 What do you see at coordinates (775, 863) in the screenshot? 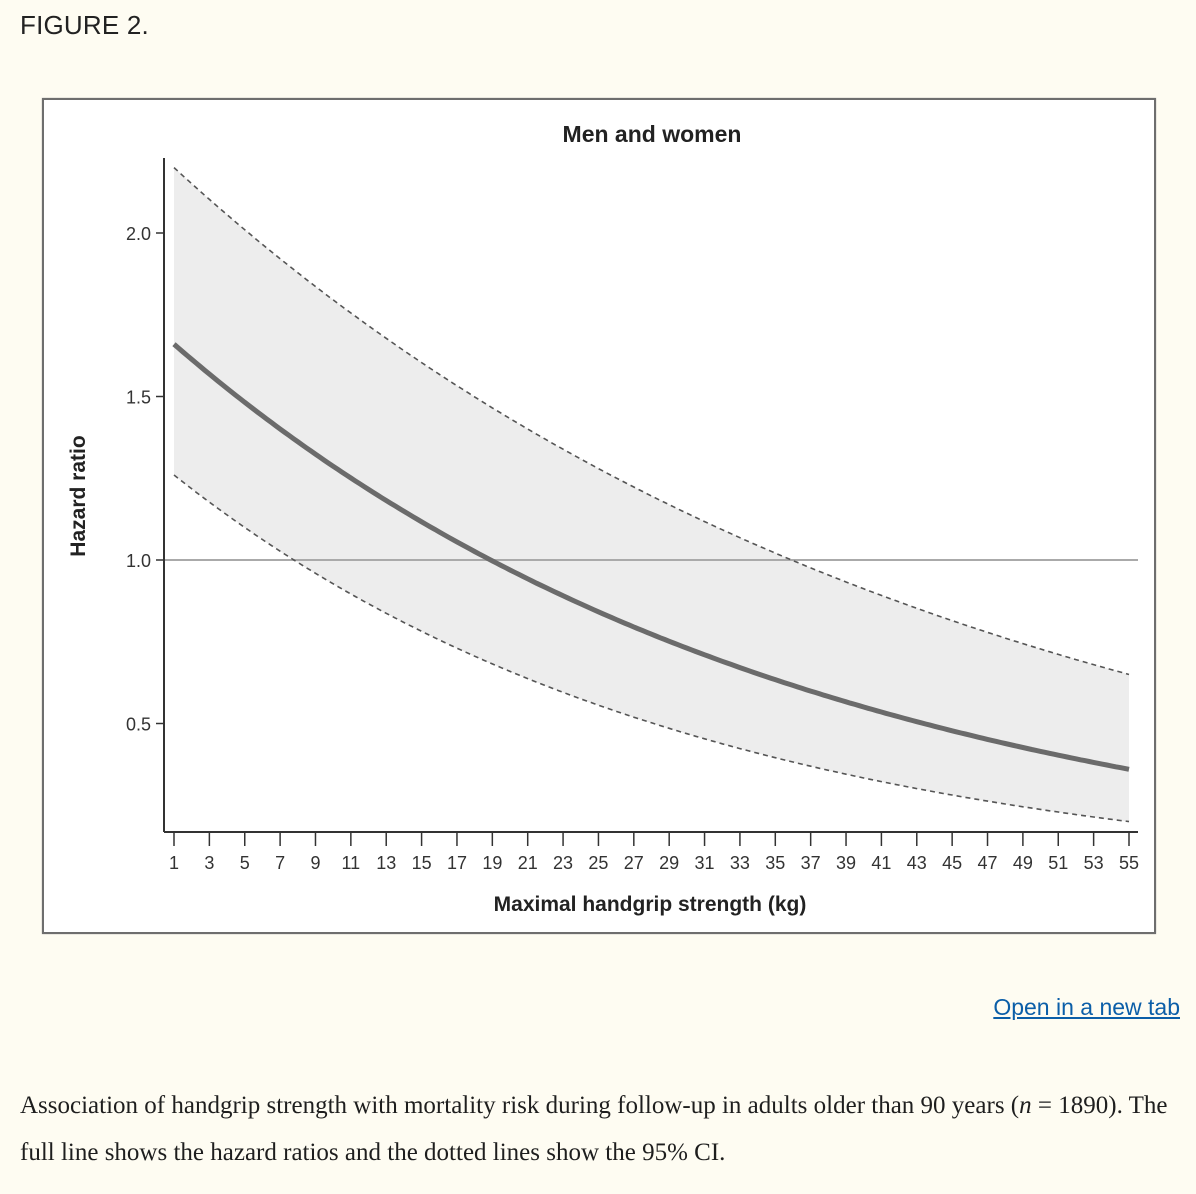
I see `x-tick-label: 35` at bounding box center [775, 863].